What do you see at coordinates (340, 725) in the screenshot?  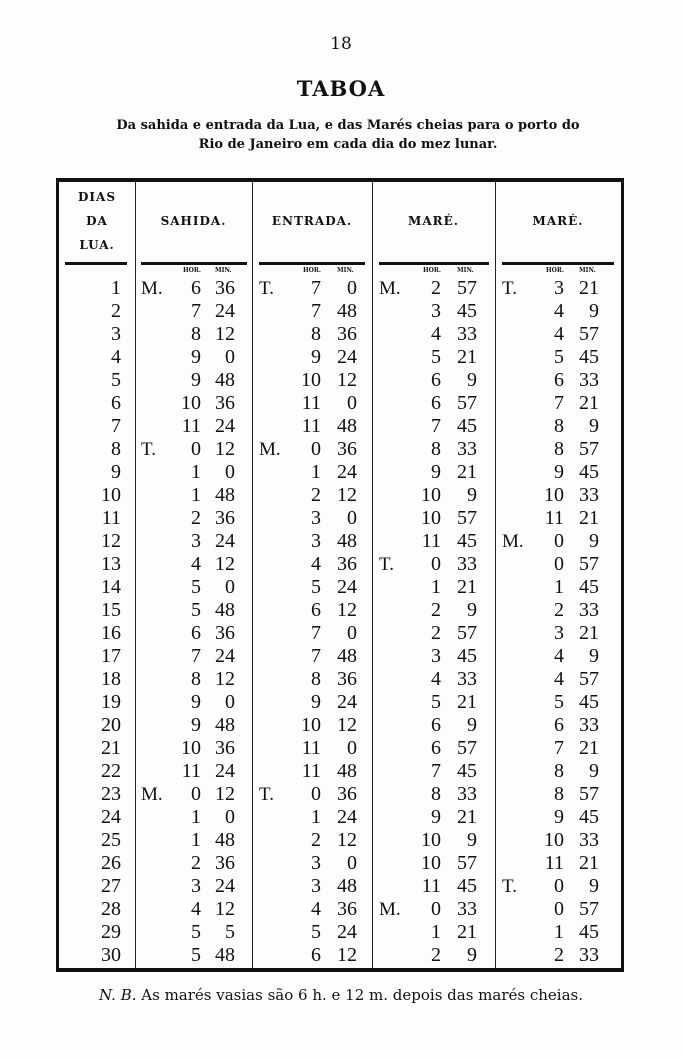 I see `table-row: 20 9 48 10 12 6 9 6 33` at bounding box center [340, 725].